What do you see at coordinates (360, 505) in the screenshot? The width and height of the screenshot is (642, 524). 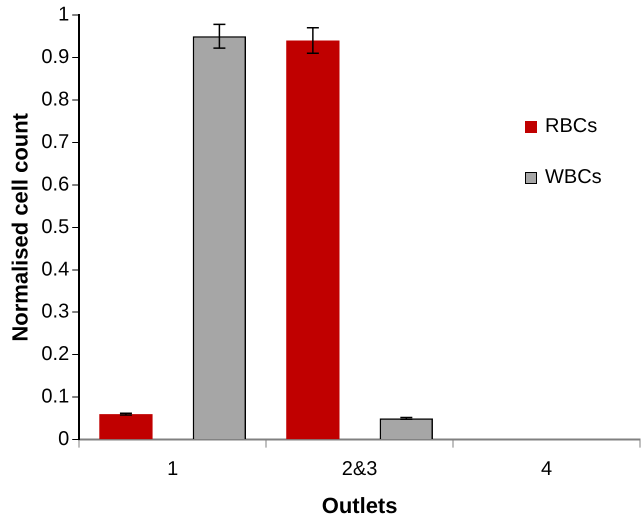 I see `x-axis-title: Outlets` at bounding box center [360, 505].